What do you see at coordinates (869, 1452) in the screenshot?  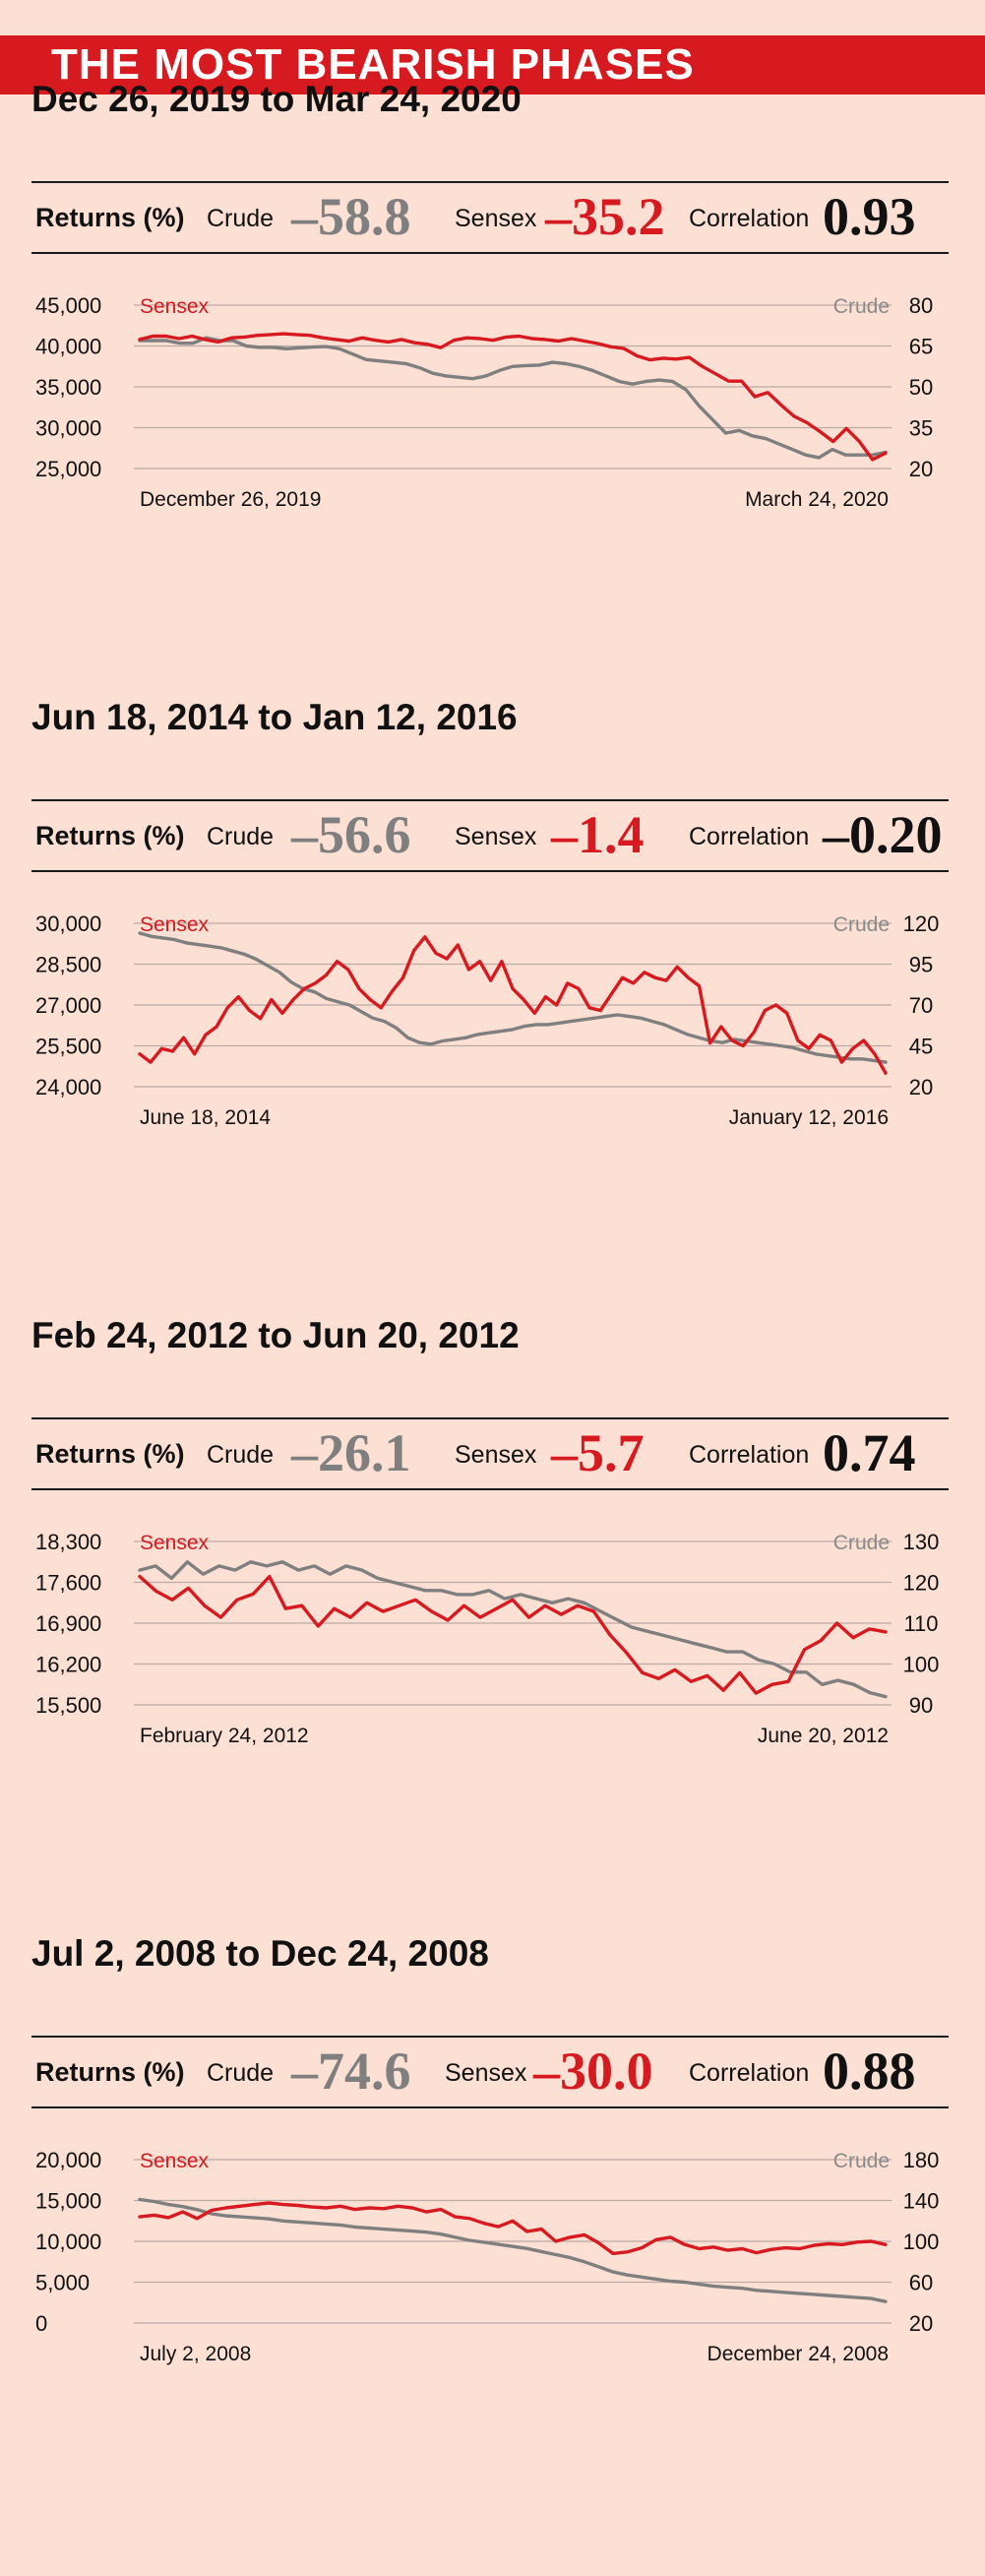 I see `correlation-value: 0.74` at bounding box center [869, 1452].